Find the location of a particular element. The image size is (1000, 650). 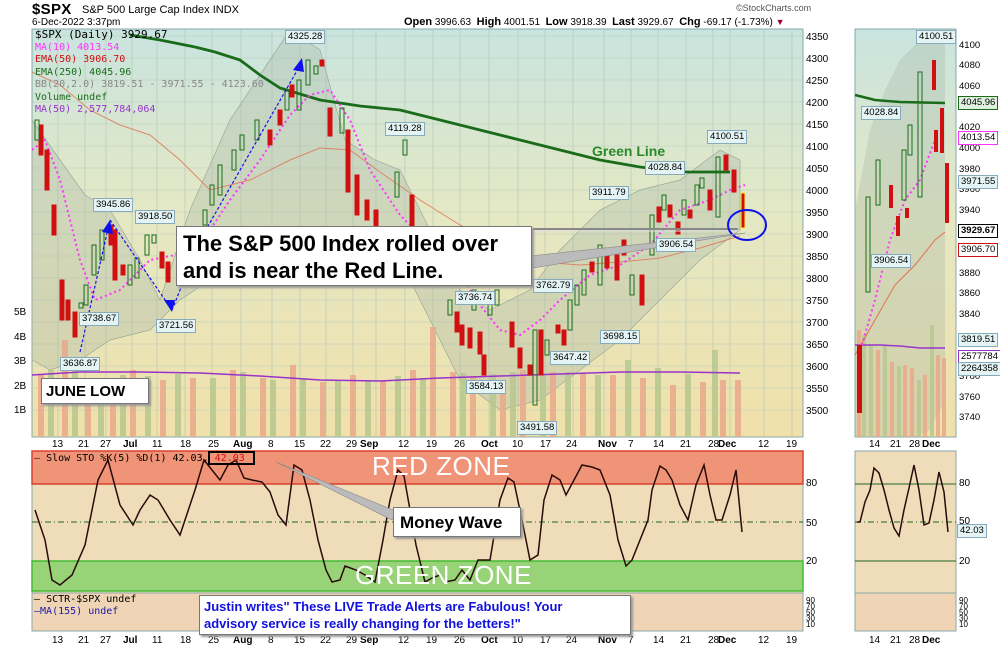

svg-text: 3840 is located at coordinates (969, 314).